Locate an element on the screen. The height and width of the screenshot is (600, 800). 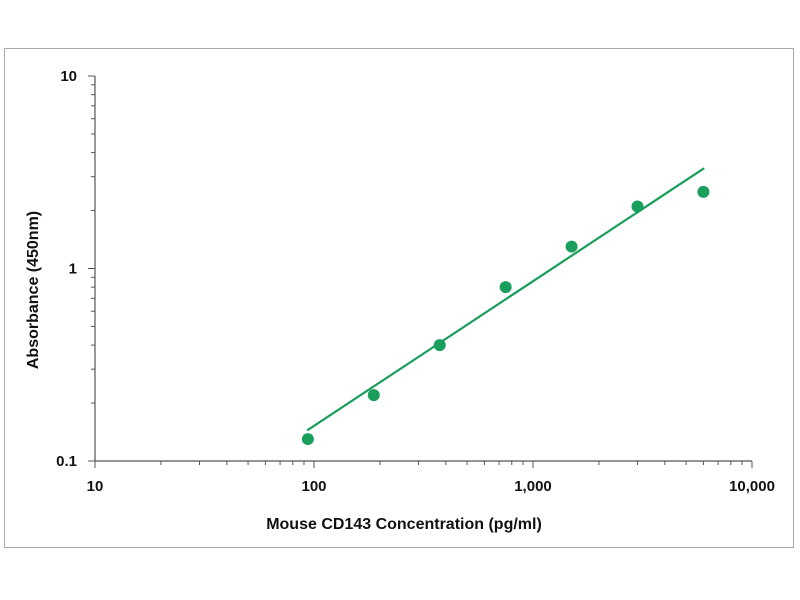
x-axis-title: Mouse CD143 Concentration (pg/ml) is located at coordinates (404, 524).